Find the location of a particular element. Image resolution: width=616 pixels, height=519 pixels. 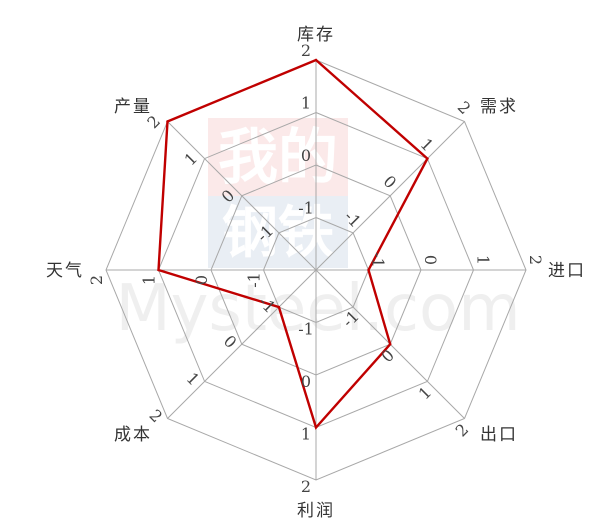

watermark-top-text: 我的 is located at coordinates (278, 158).